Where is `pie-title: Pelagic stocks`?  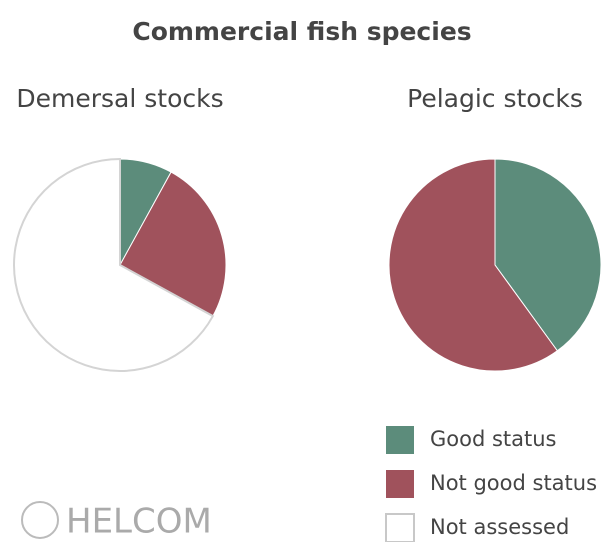 pie-title: Pelagic stocks is located at coordinates (495, 98).